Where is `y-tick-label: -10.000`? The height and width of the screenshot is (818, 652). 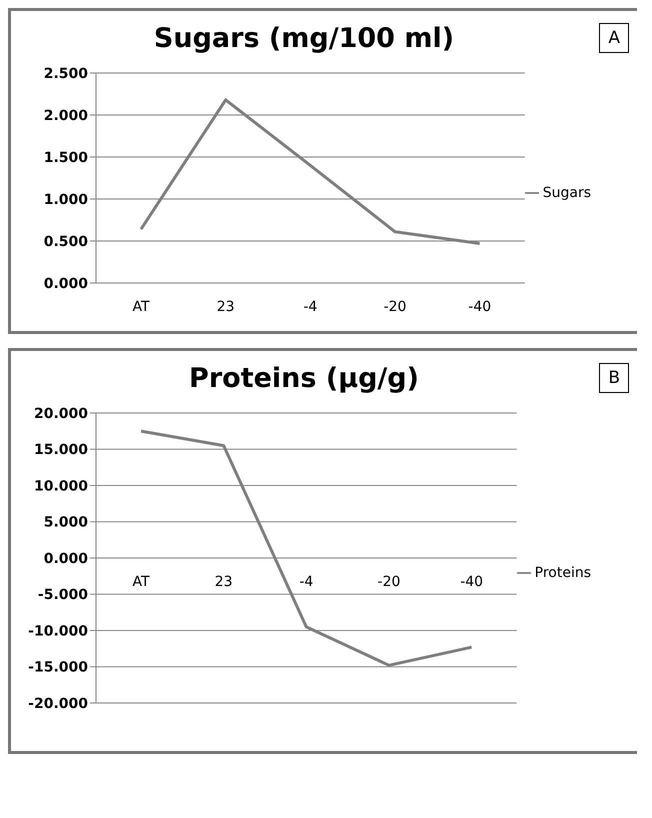 y-tick-label: -10.000 is located at coordinates (58, 631).